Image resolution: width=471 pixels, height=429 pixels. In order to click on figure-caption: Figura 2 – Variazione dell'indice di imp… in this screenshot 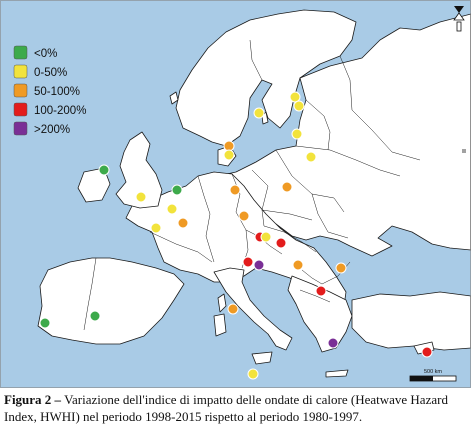, I will do `click(236, 408)`.